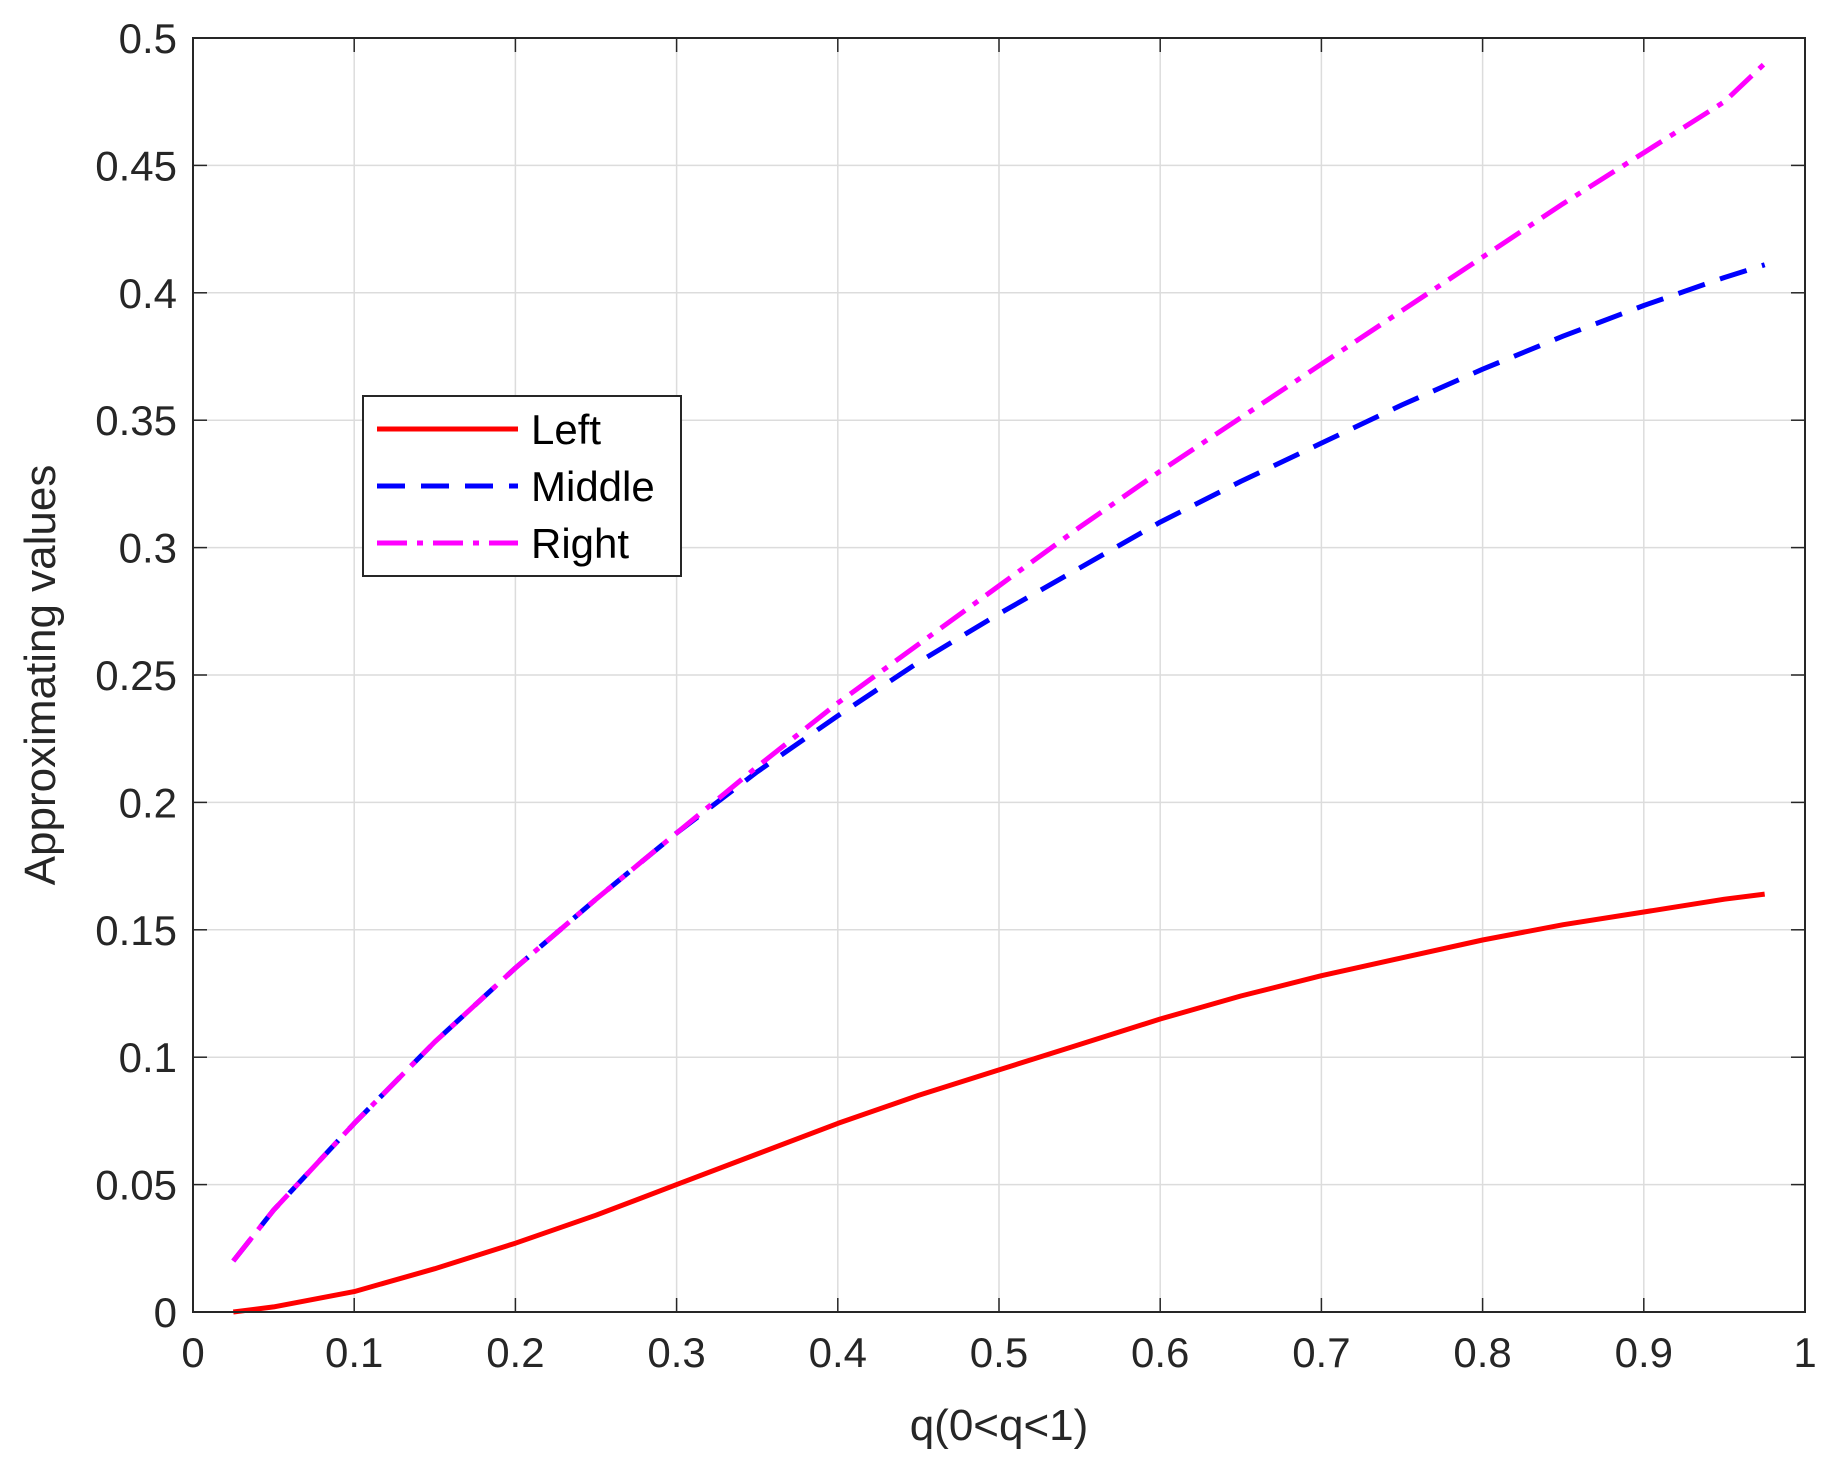 The height and width of the screenshot is (1460, 1830). I want to click on y-tick-label: 0, so click(165, 1312).